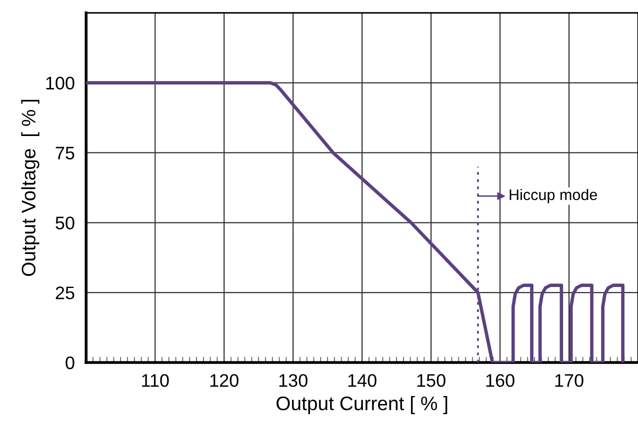 The image size is (638, 429). What do you see at coordinates (155, 380) in the screenshot?
I see `x-tick-label: 110` at bounding box center [155, 380].